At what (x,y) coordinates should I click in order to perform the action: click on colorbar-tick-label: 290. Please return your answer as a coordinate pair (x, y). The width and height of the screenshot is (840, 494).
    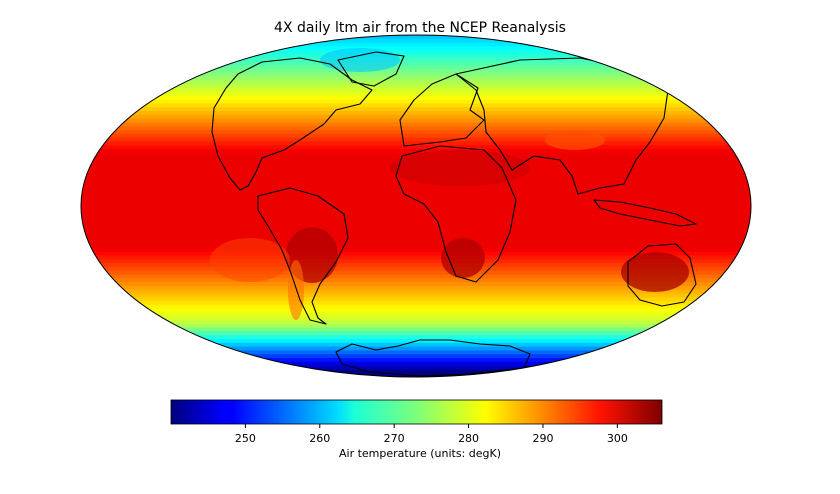
    Looking at the image, I should click on (542, 438).